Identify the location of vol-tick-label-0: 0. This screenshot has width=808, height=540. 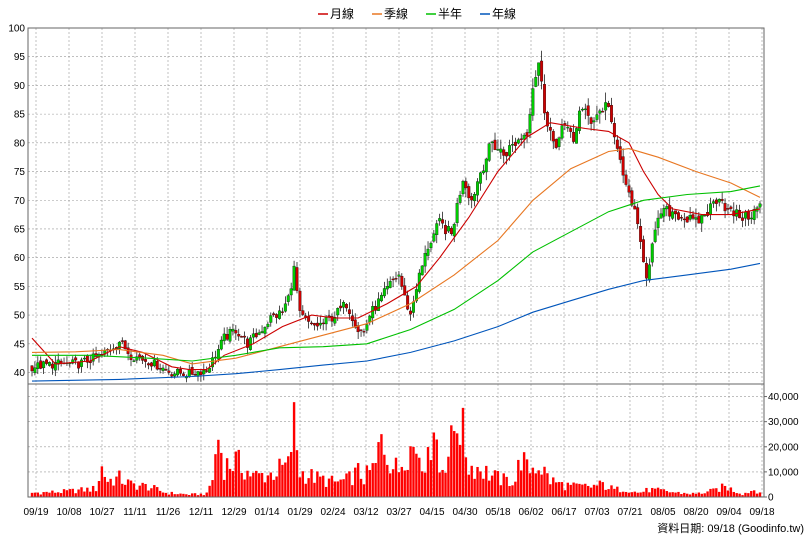
(771, 498).